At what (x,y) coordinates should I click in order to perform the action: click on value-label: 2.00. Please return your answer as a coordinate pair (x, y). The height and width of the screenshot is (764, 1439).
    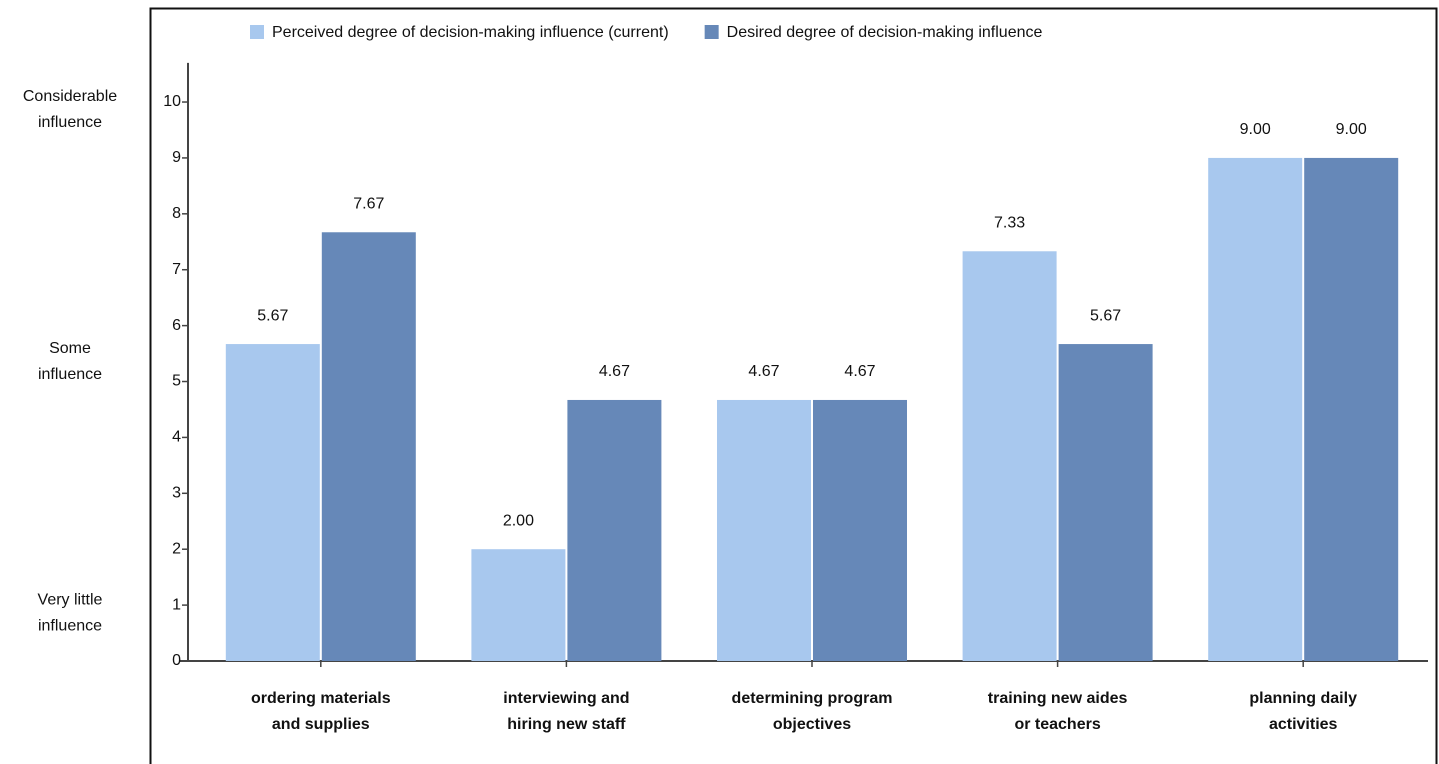
    Looking at the image, I should click on (518, 520).